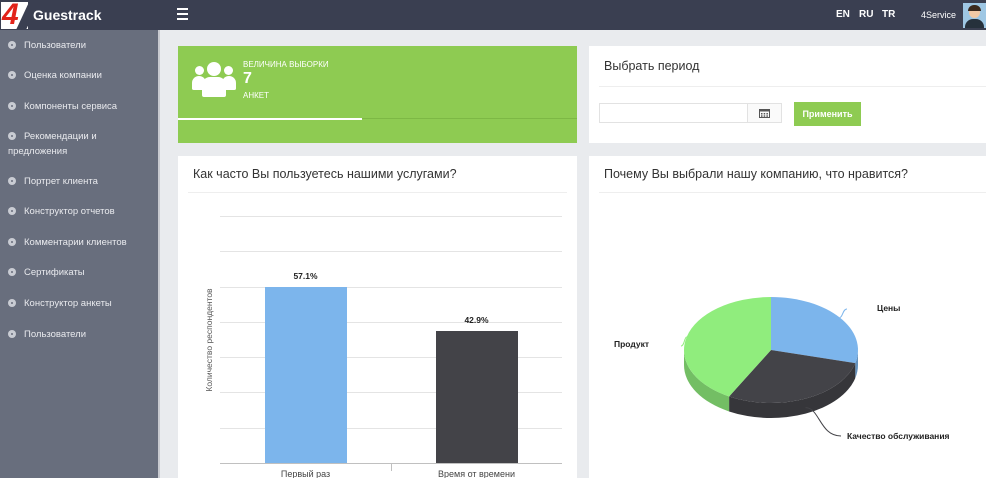 This screenshot has height=478, width=986. What do you see at coordinates (182, 14) in the screenshot?
I see `hamburger-icon` at bounding box center [182, 14].